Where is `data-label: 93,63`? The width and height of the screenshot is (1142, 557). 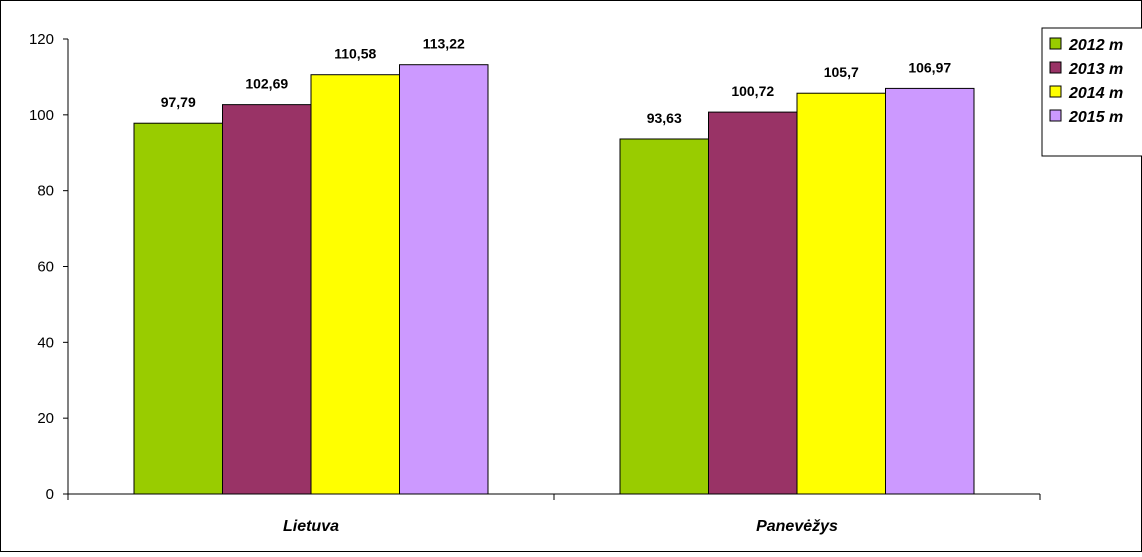 data-label: 93,63 is located at coordinates (664, 118).